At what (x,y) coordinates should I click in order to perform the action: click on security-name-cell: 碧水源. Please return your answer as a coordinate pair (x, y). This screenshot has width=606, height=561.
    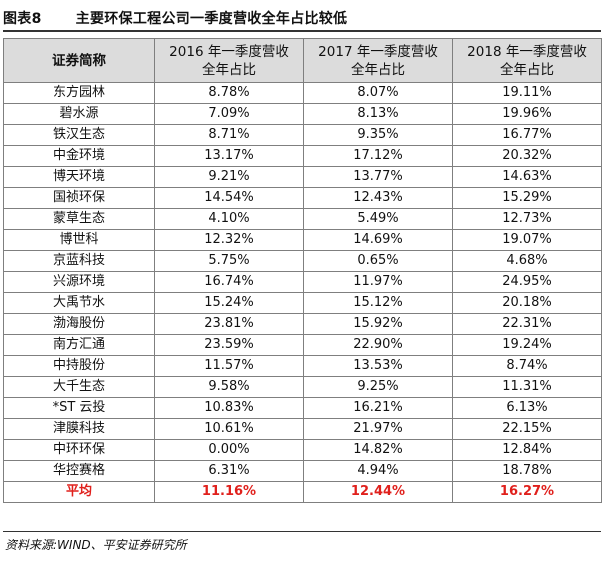
    Looking at the image, I should click on (79, 114).